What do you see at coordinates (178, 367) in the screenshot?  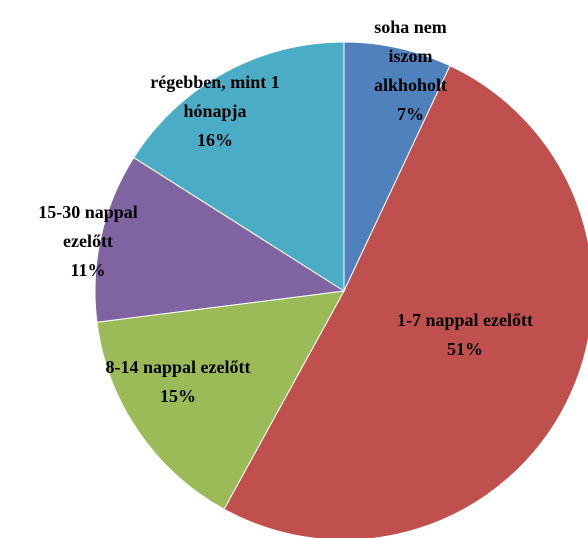 I see `category-label: 8-14 nappal ezelőtt` at bounding box center [178, 367].